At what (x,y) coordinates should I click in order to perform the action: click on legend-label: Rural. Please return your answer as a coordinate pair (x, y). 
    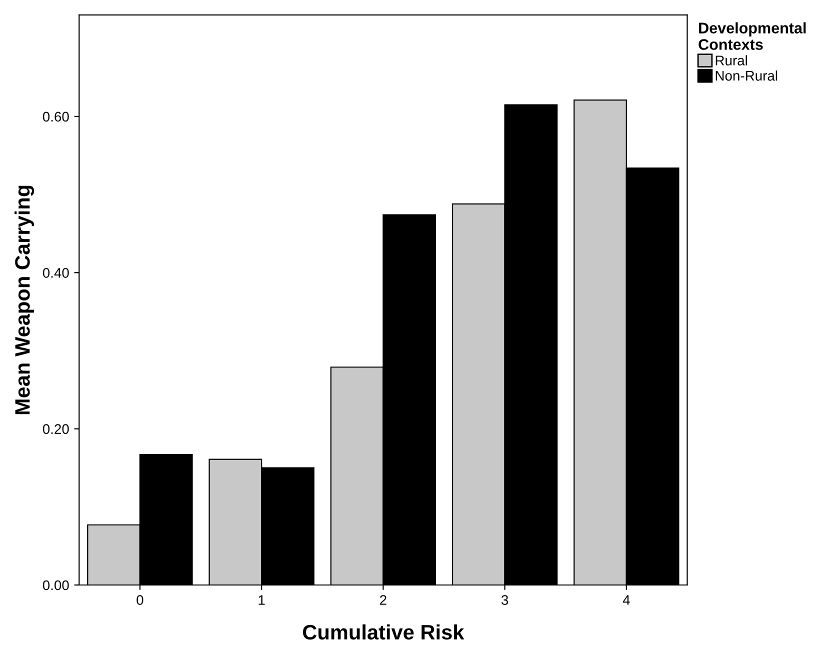
    Looking at the image, I should click on (731, 60).